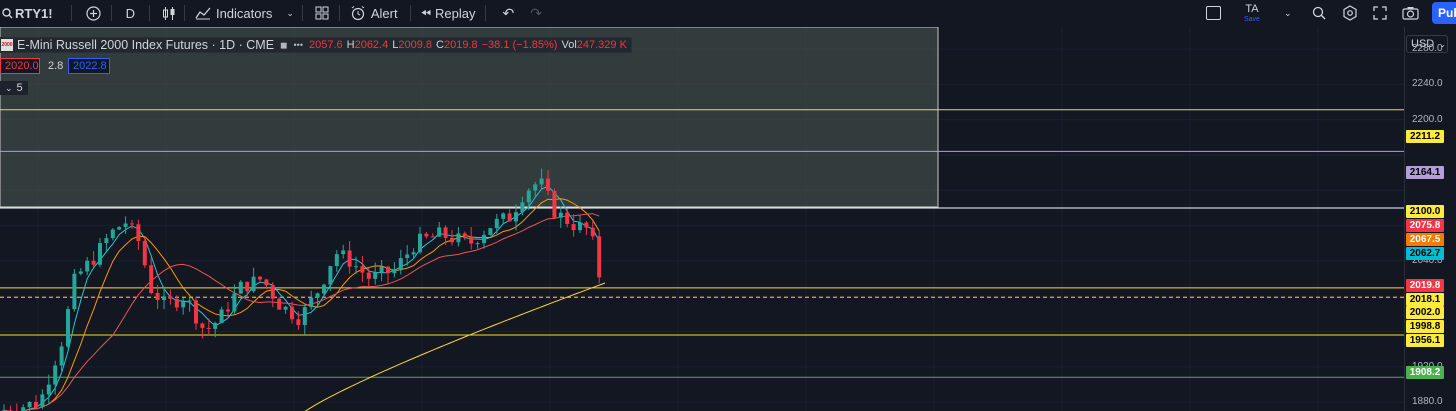  Describe the element at coordinates (569, 45) in the screenshot. I see `volume-label: Vol` at that location.